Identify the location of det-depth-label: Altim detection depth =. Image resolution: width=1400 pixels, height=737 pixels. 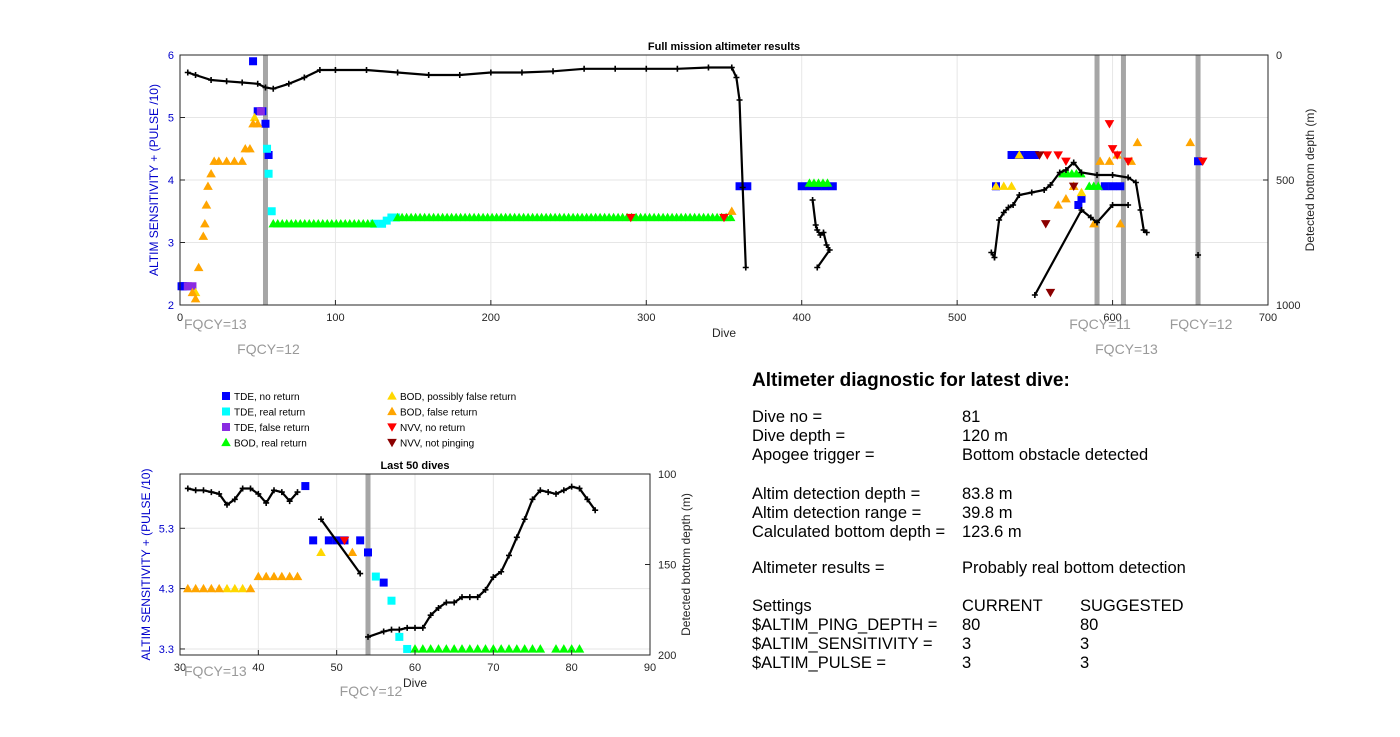
(836, 494).